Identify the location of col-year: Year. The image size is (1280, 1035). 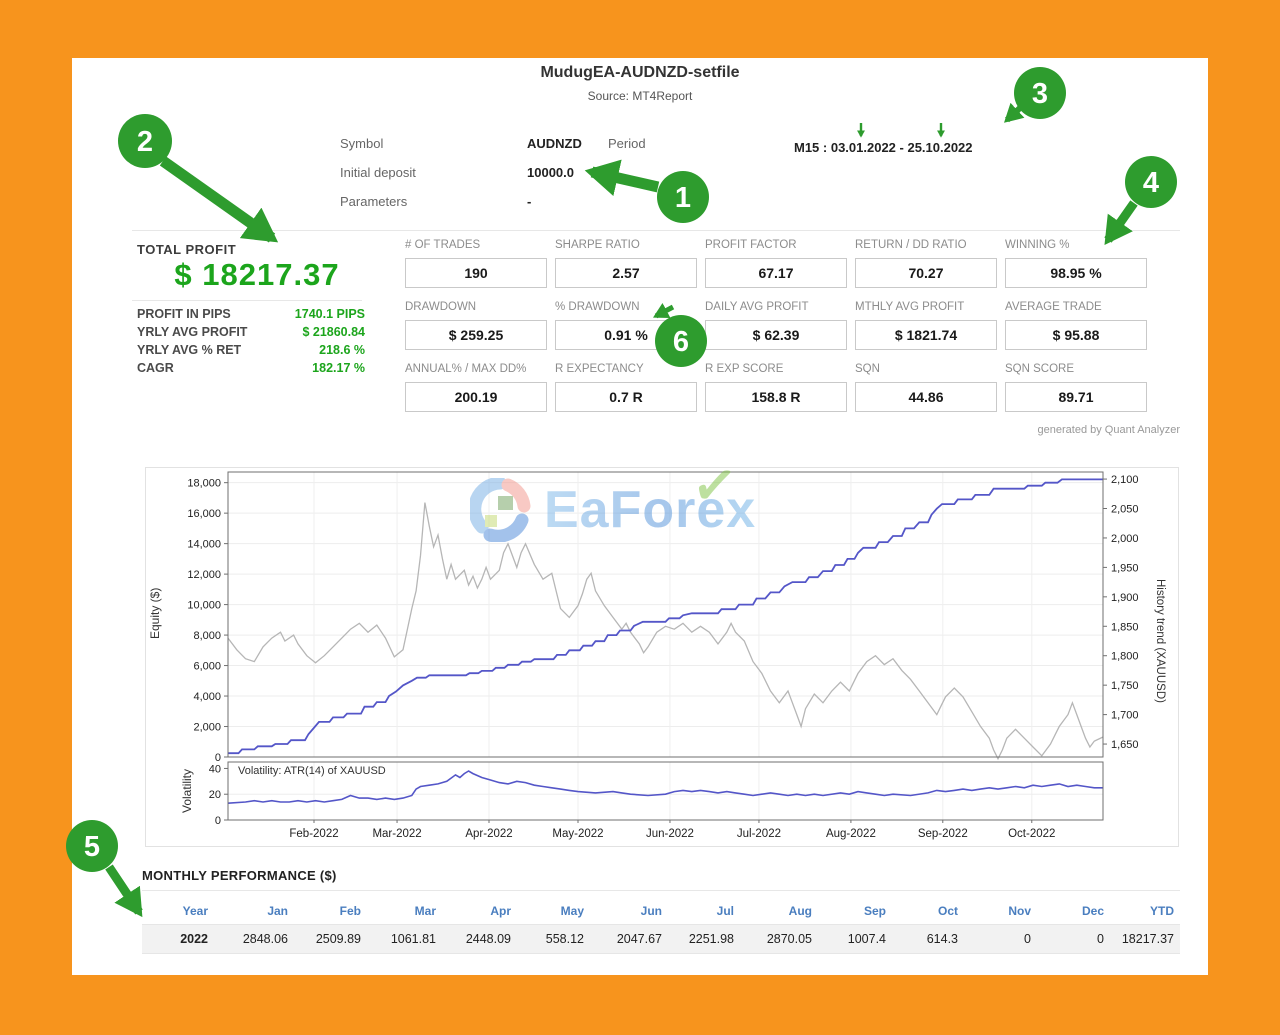
(195, 911).